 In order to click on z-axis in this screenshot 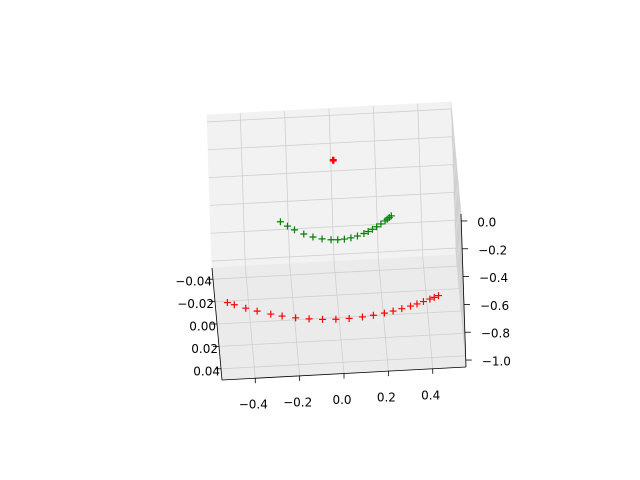, I will do `click(463, 290)`.